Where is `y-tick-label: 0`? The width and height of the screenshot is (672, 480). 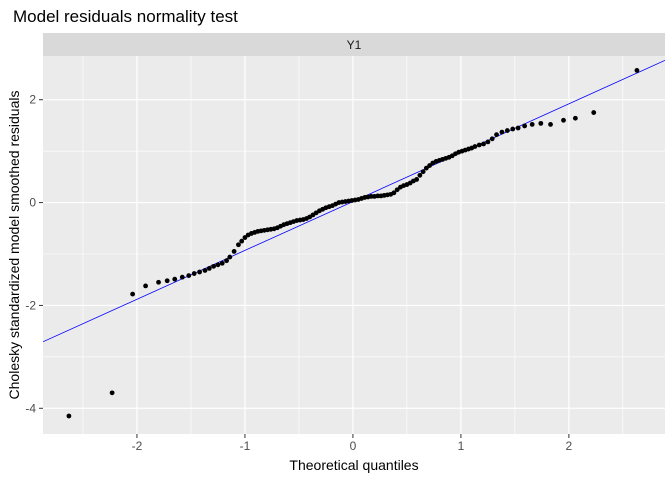 y-tick-label: 0 is located at coordinates (32, 203).